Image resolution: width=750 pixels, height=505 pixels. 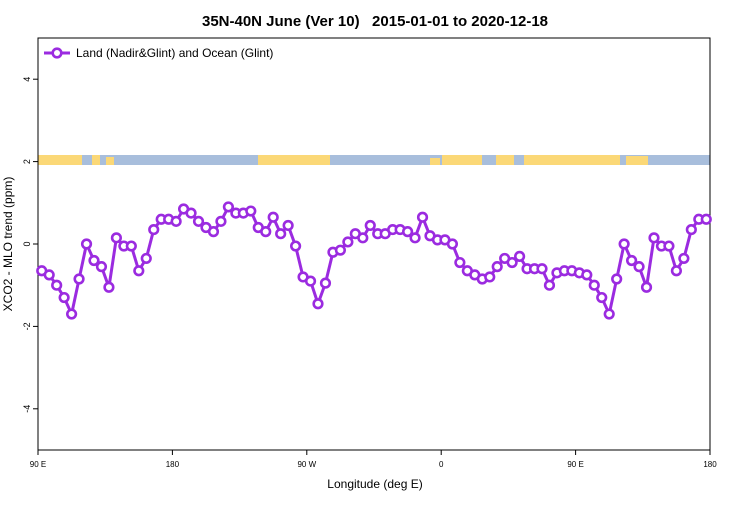 What do you see at coordinates (174, 53) in the screenshot?
I see `legend-label: Land (Nadir&Glint) and Ocean (Glint)` at bounding box center [174, 53].